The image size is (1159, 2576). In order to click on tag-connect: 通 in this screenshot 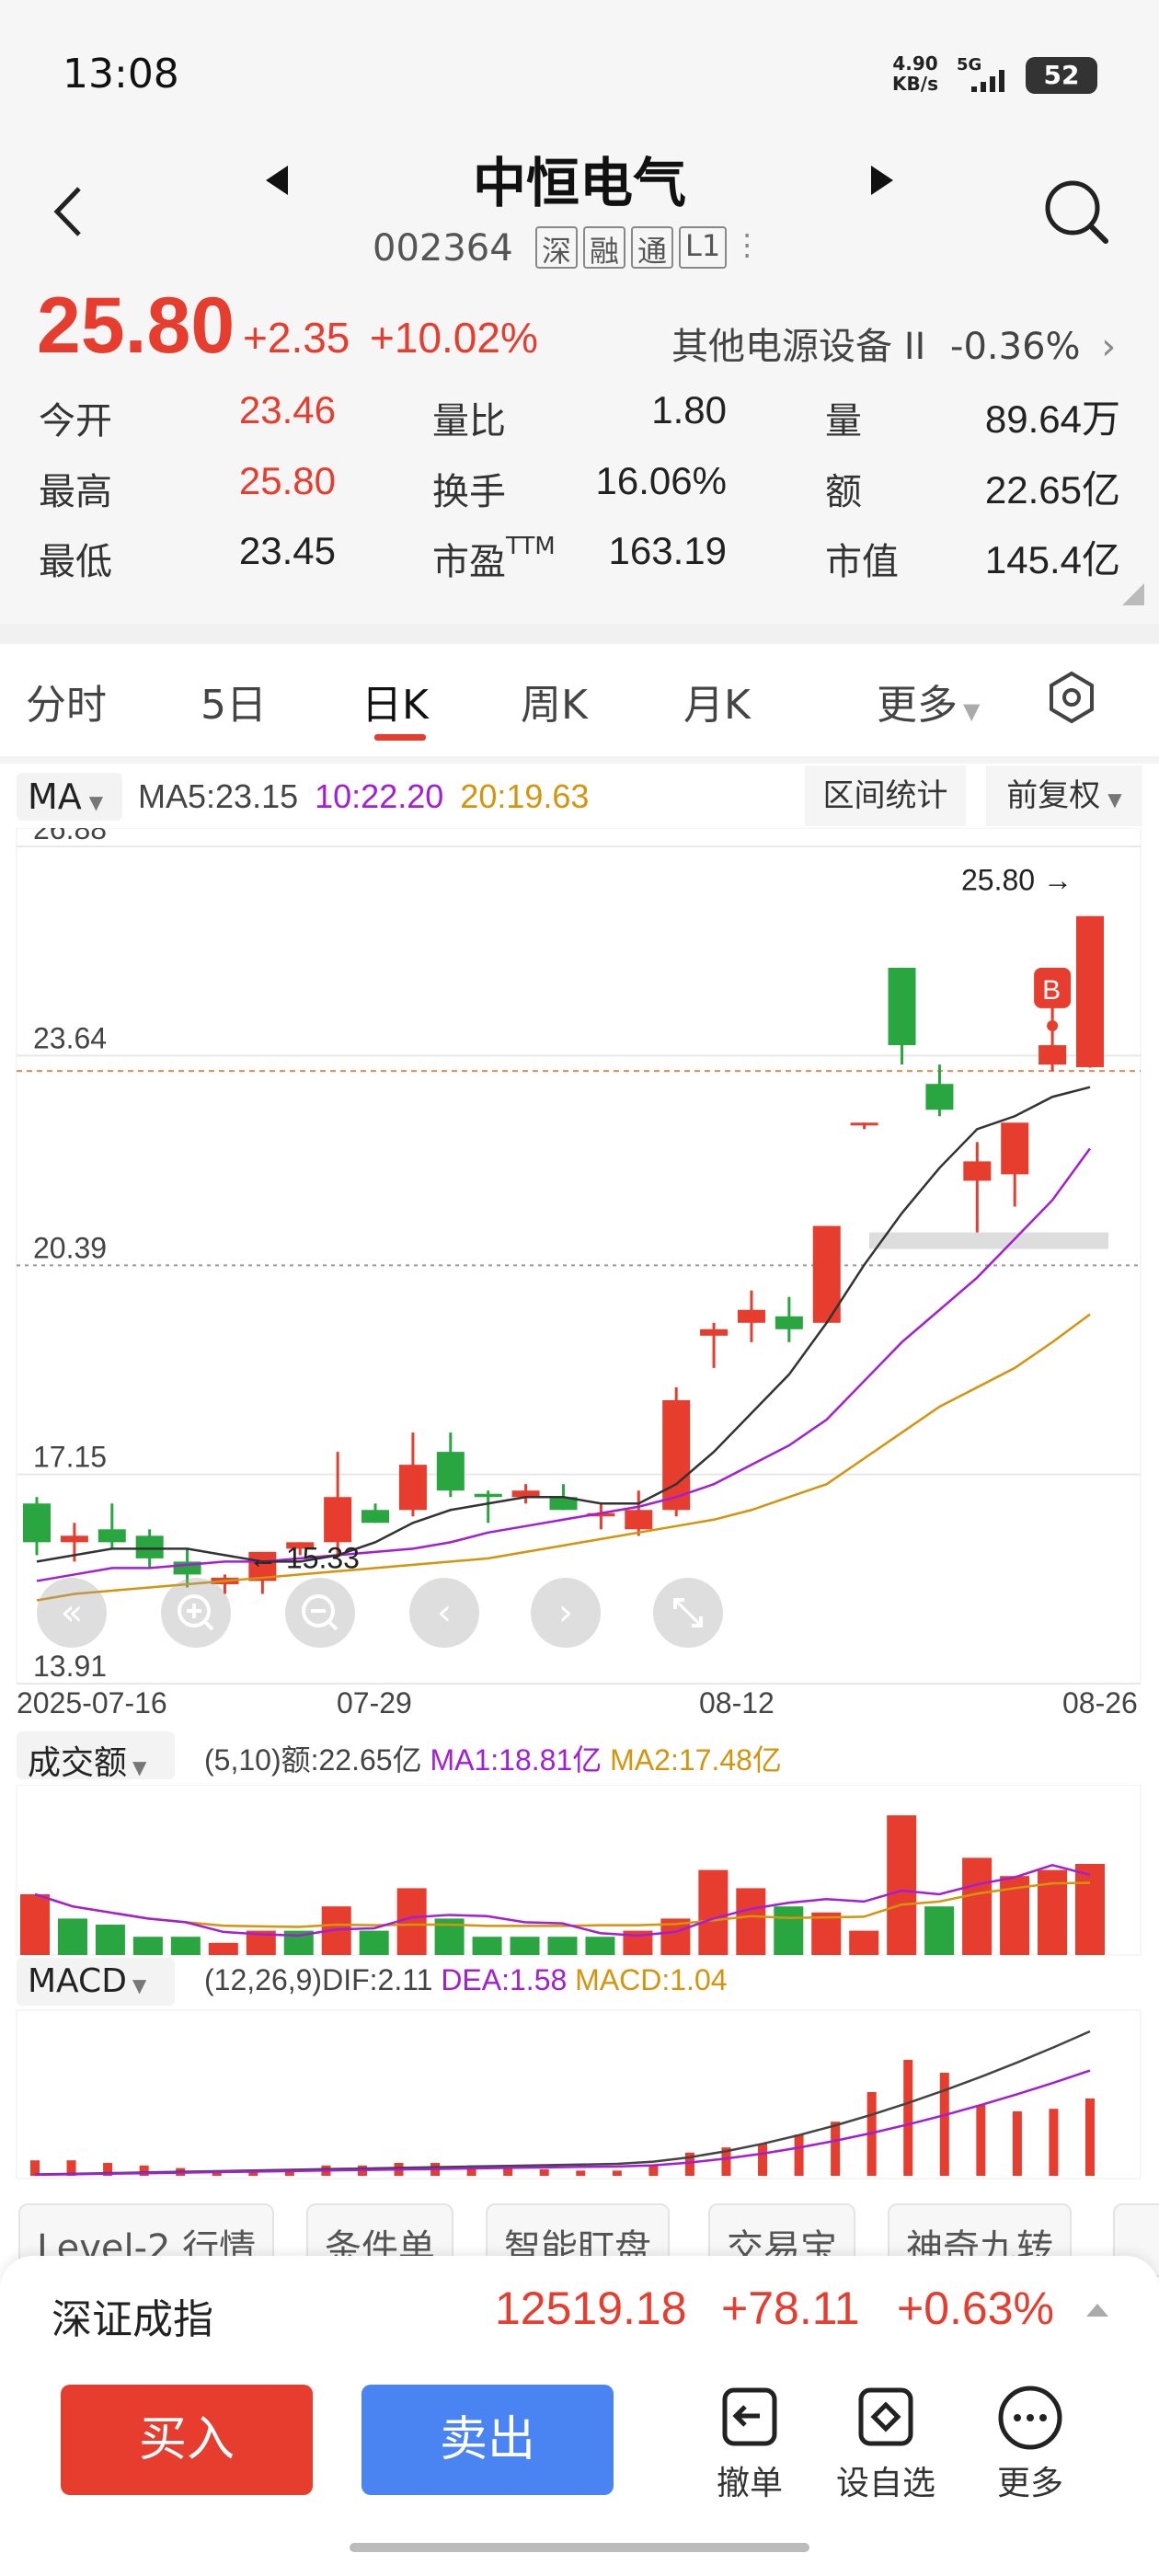, I will do `click(652, 247)`.